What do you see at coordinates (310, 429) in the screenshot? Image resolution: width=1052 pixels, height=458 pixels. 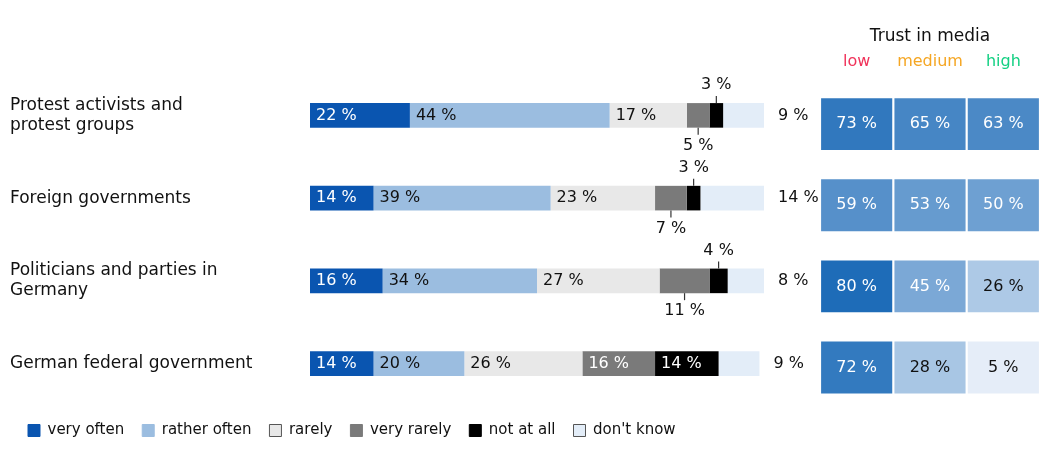 I see `legend-label: rarely` at bounding box center [310, 429].